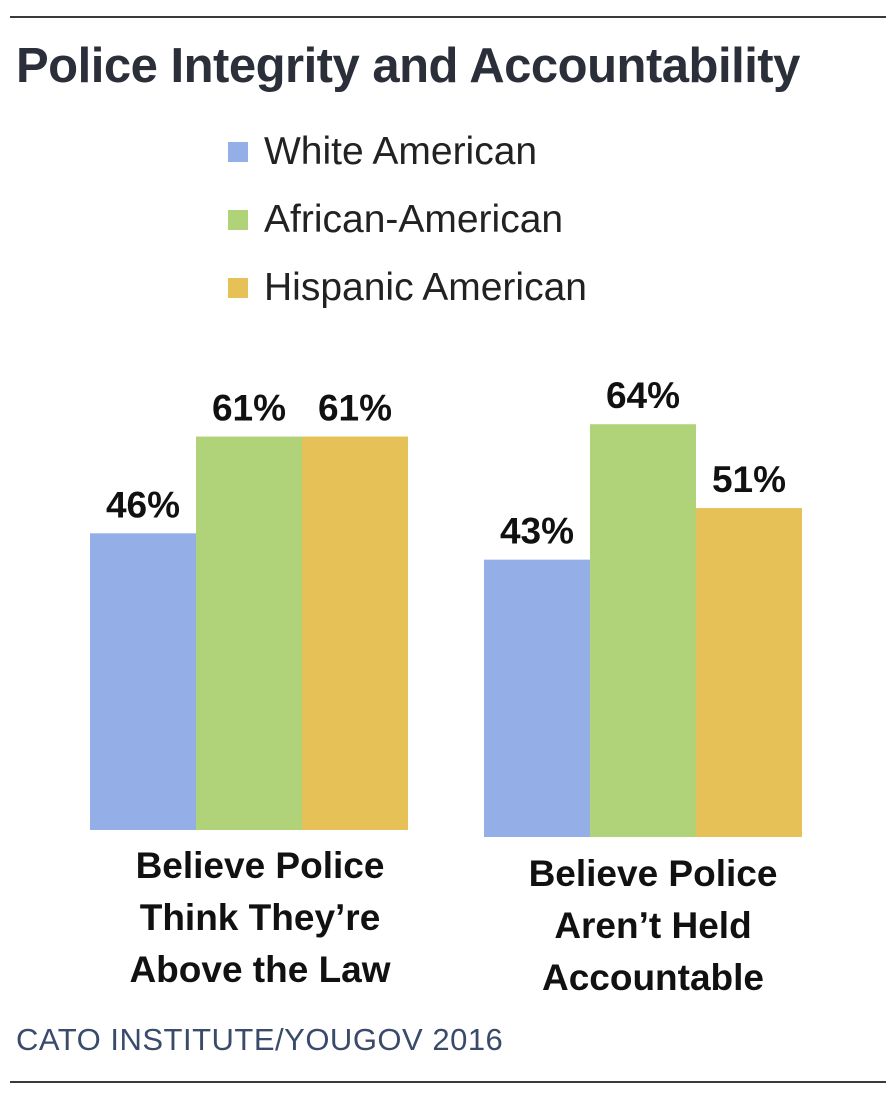  I want to click on data-label-not-held-accountable-african-american: 64%, so click(643, 395).